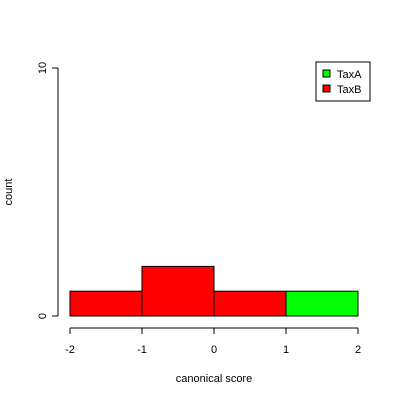 The image size is (400, 400). I want to click on y-ticks-layer: 0 10, so click(47, 190).